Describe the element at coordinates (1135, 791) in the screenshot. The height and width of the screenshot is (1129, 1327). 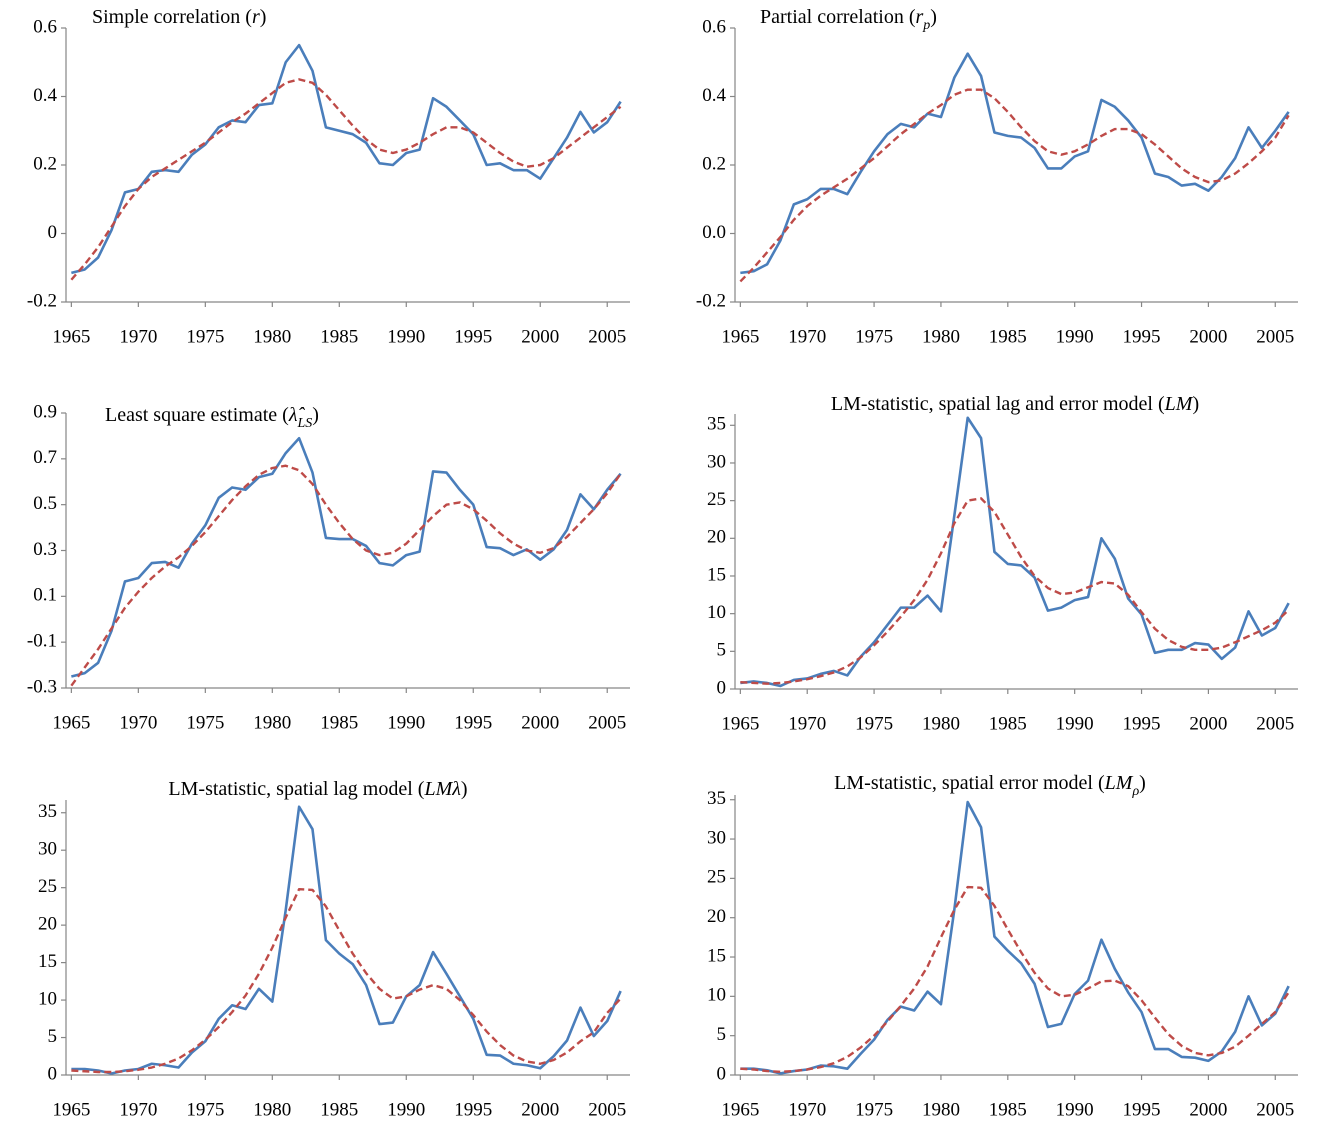
I see `title-part: ρ` at that location.